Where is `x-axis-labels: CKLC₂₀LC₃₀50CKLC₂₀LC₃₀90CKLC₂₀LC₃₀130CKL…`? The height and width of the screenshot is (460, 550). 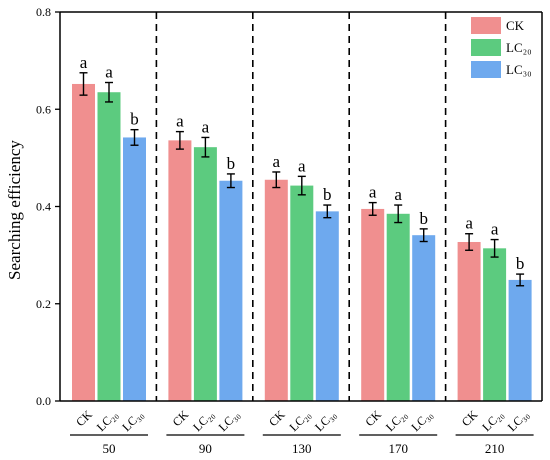 x-axis-labels: CKLC₂₀LC₃₀50CKLC₂₀LC₃₀90CKLC₂₀LC₃₀130CKL… is located at coordinates (302, 431).